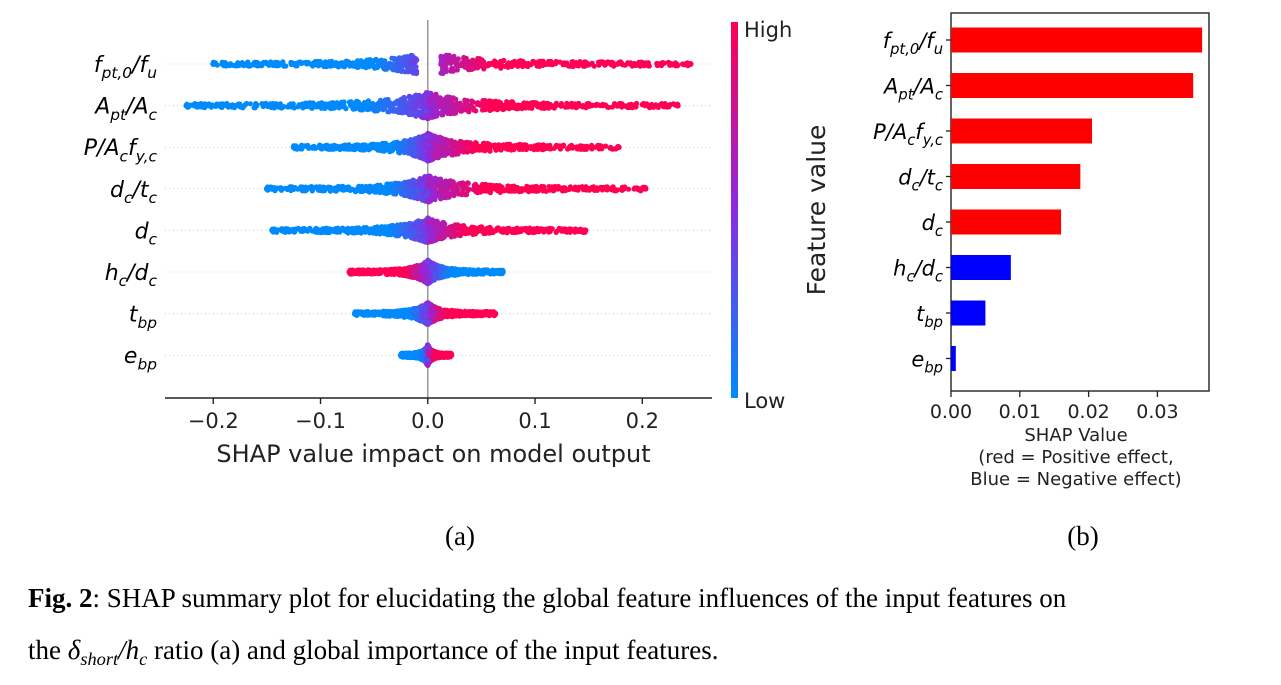 This screenshot has width=1281, height=685. Describe the element at coordinates (646, 189) in the screenshot. I see `shap-point-max` at that location.